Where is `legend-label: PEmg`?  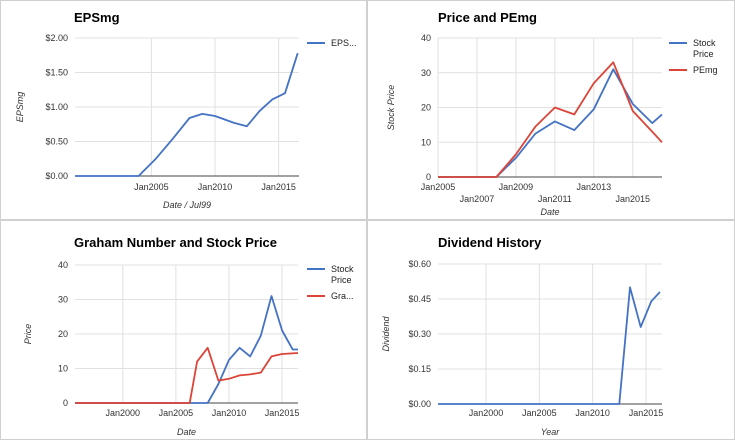
legend-label: PEmg is located at coordinates (705, 70).